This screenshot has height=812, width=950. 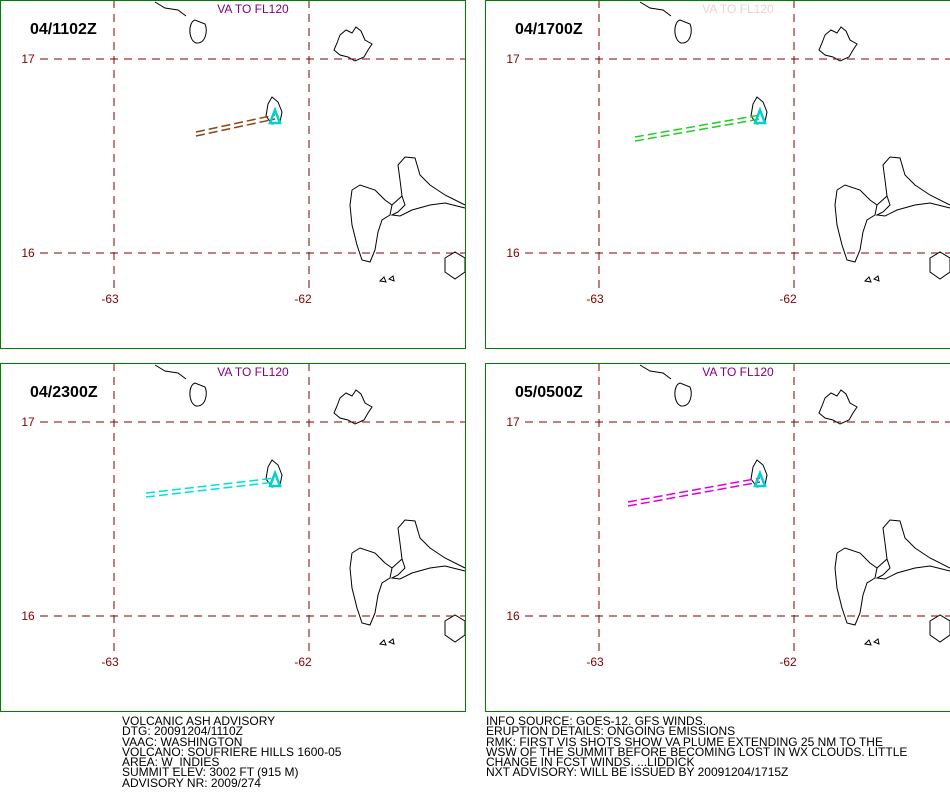 I want to click on valid-time: 04/2300Z, so click(x=64, y=392).